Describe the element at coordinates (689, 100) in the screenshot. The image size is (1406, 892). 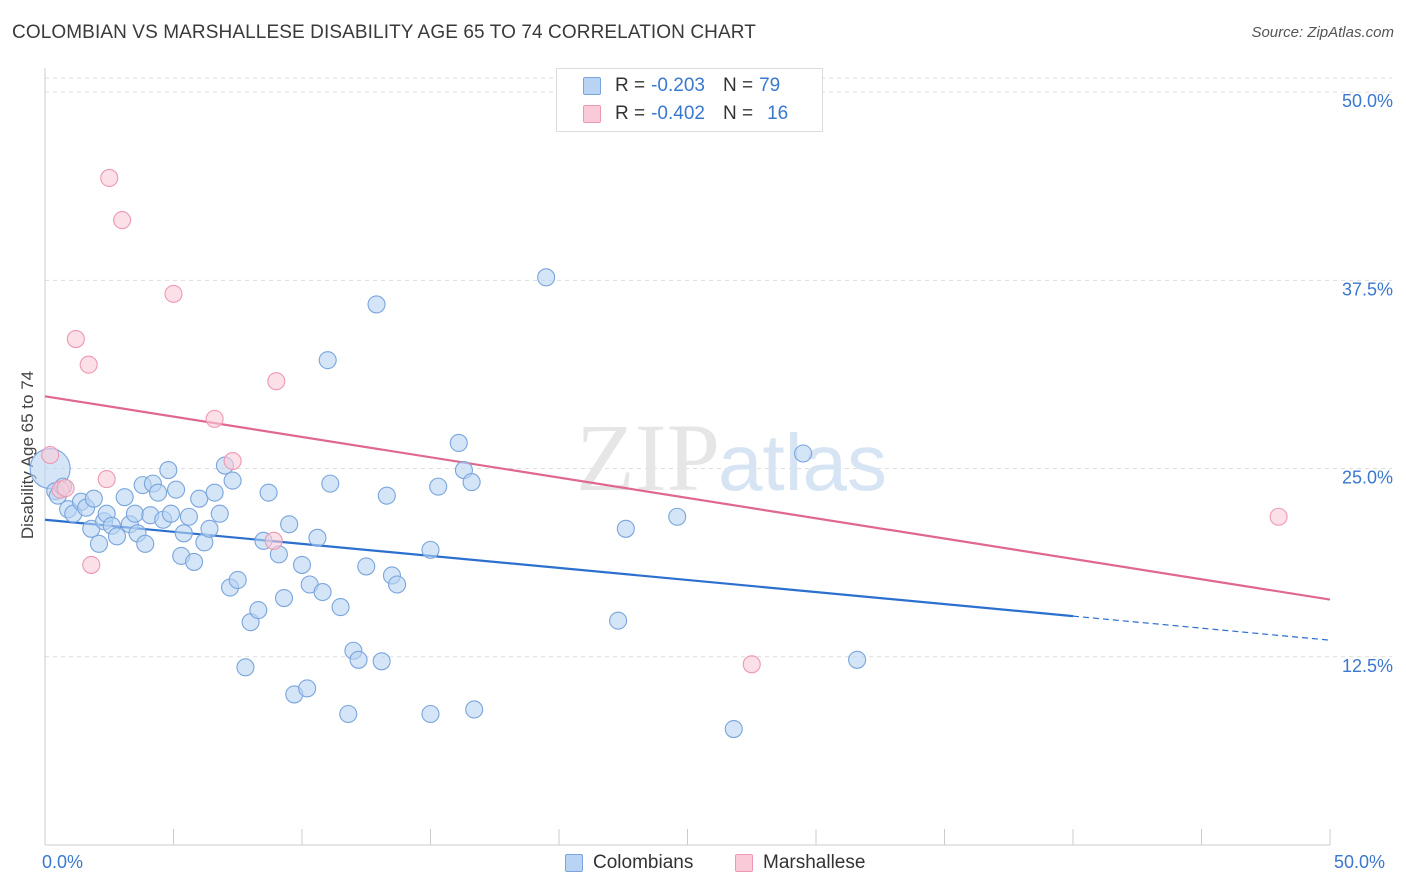
I see `correlation-legend: R = -0.203 N = 79 R = -0.402 N = 16` at that location.